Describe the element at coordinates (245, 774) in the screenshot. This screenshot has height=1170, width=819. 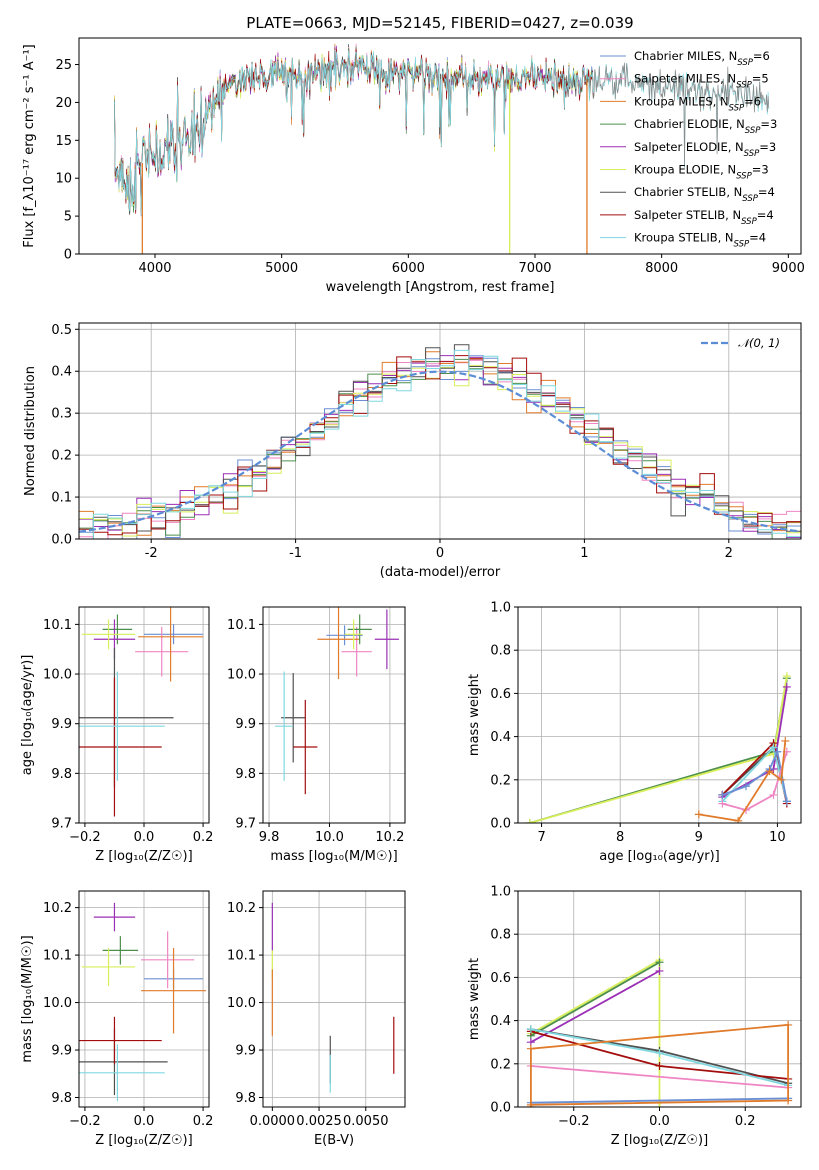
I see `age_vs_mass-ytick-label: 9.8` at that location.